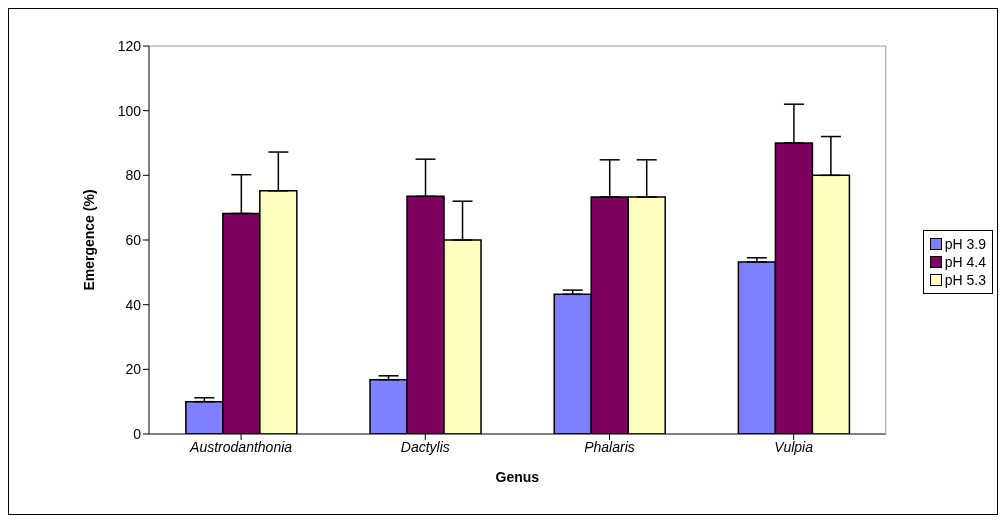  What do you see at coordinates (609, 446) in the screenshot?
I see `x-tick-label: Phalaris` at bounding box center [609, 446].